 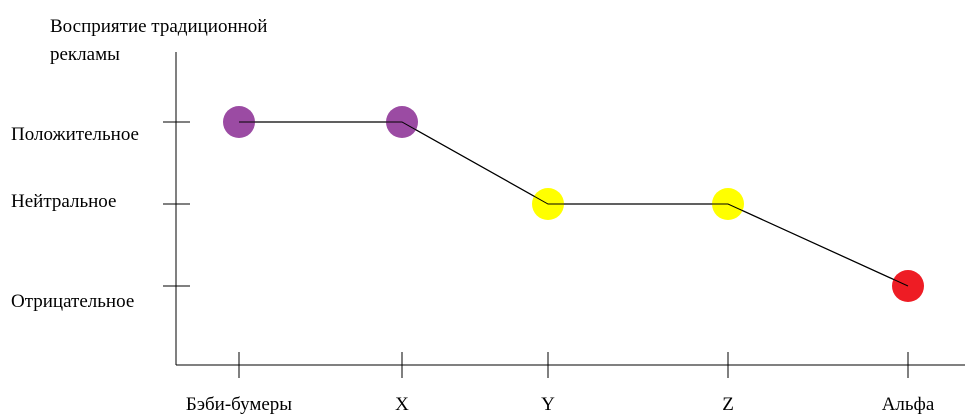 What do you see at coordinates (158, 26) in the screenshot?
I see `y-axis-title-line-1: Восприятие традиционной` at bounding box center [158, 26].